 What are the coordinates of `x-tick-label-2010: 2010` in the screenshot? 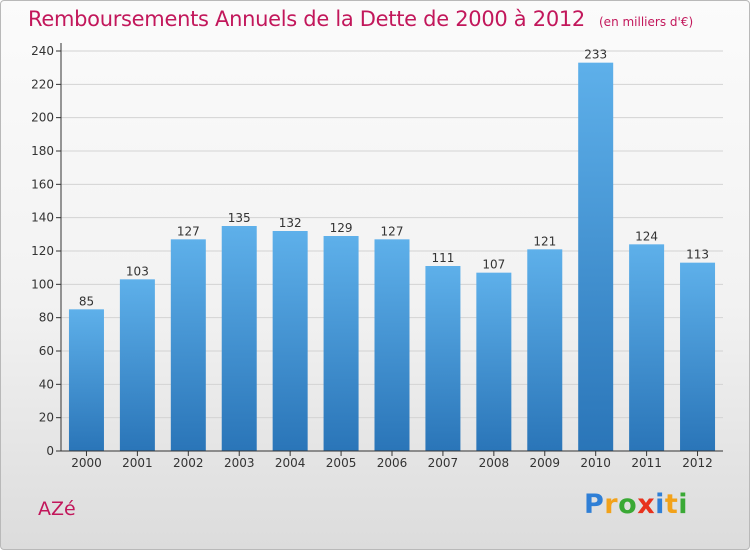 It's located at (595, 463).